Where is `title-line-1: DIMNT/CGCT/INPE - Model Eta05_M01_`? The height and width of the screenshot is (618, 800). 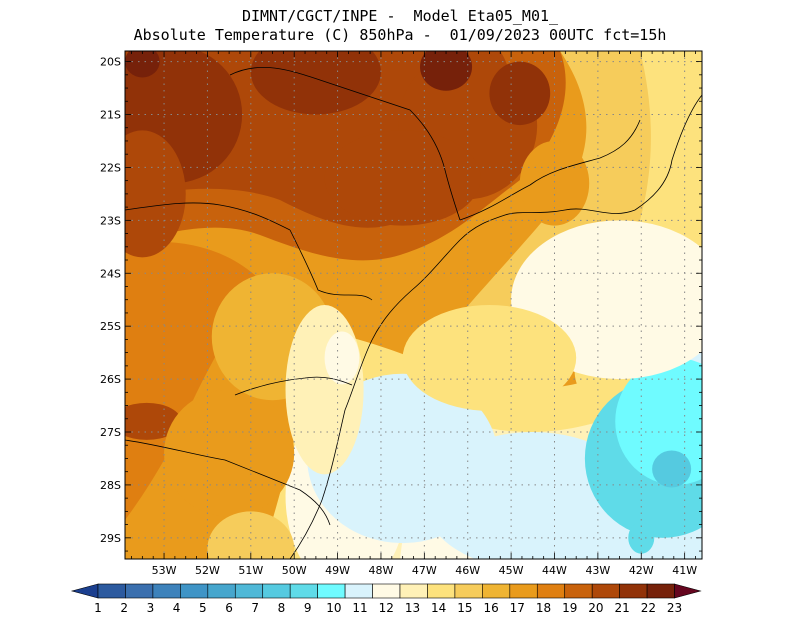
title-line-1: DIMNT/CGCT/INPE - Model Eta05_M01_ is located at coordinates (400, 16).